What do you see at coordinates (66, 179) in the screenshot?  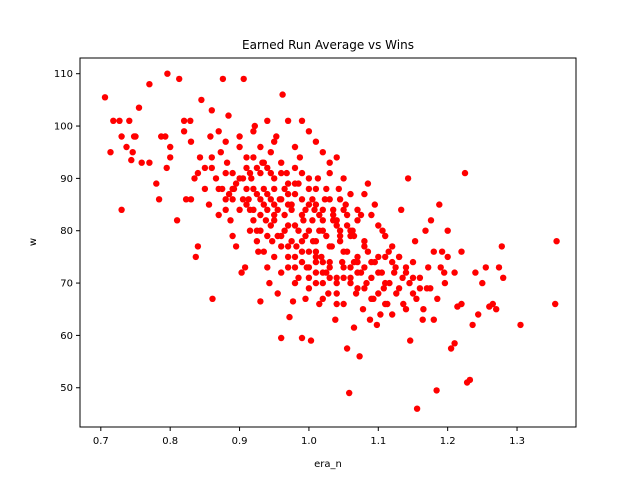 I see `y-tick-label: 90` at bounding box center [66, 179].